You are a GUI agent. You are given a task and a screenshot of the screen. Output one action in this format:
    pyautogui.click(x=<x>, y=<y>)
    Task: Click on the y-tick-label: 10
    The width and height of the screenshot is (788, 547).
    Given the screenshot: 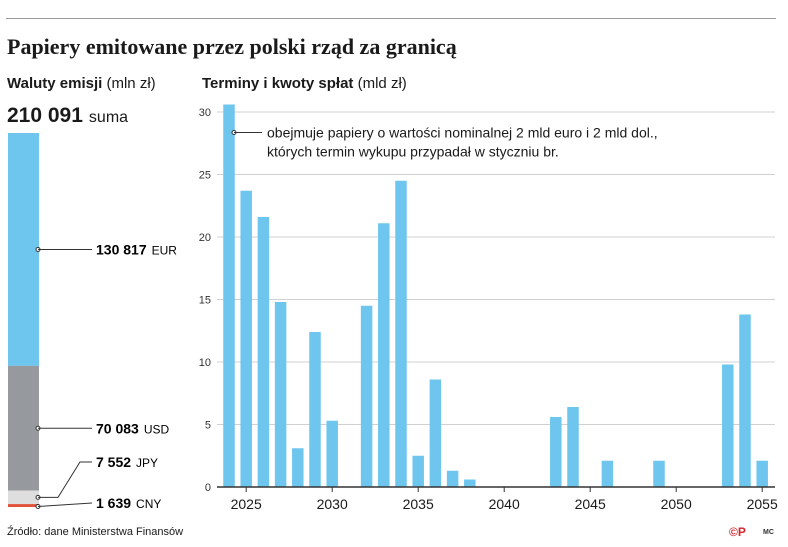 What is the action you would take?
    pyautogui.click(x=205, y=363)
    